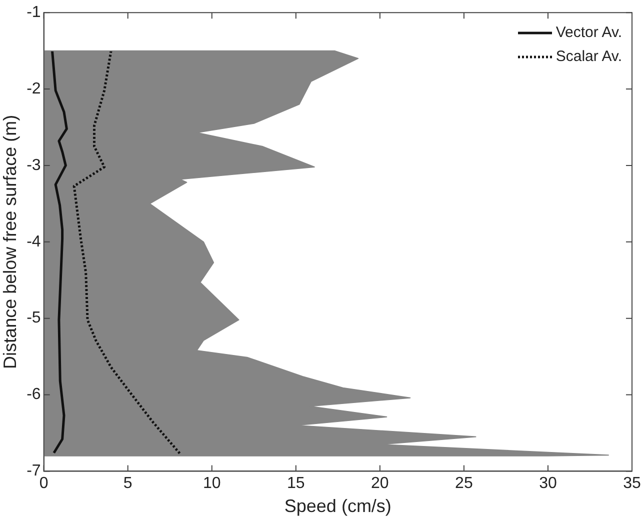 The image size is (644, 520). I want to click on y-tick-label: -7, so click(33, 471).